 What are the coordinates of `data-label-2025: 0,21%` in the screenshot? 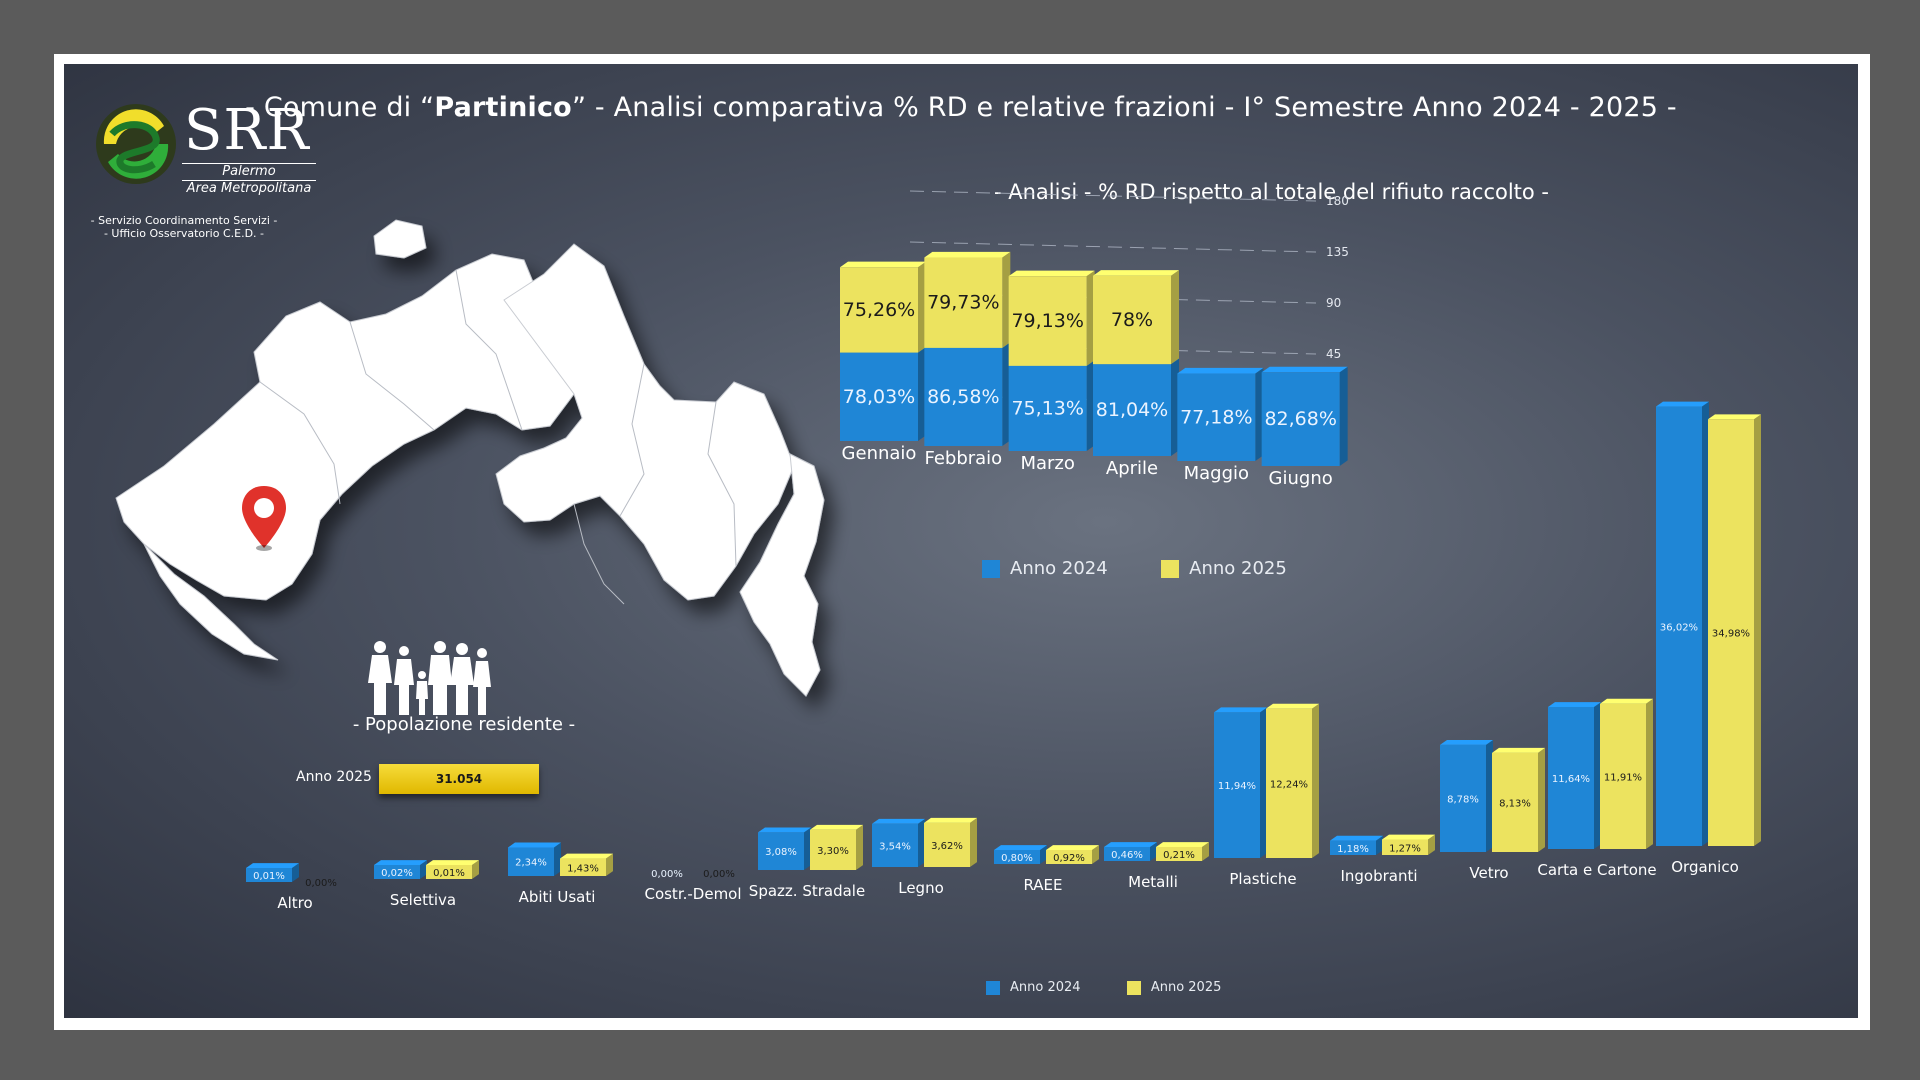 It's located at (1179, 855).